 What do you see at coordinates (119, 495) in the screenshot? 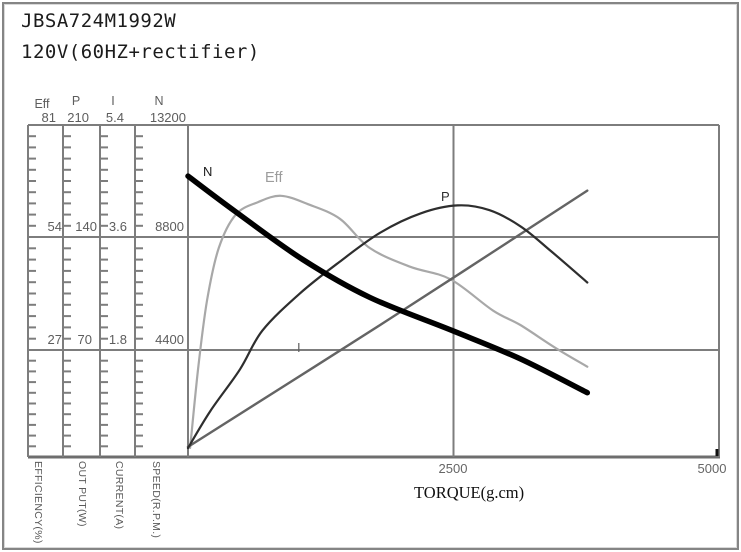
I see `y-unit-label-current: CURRENT(A)` at bounding box center [119, 495].